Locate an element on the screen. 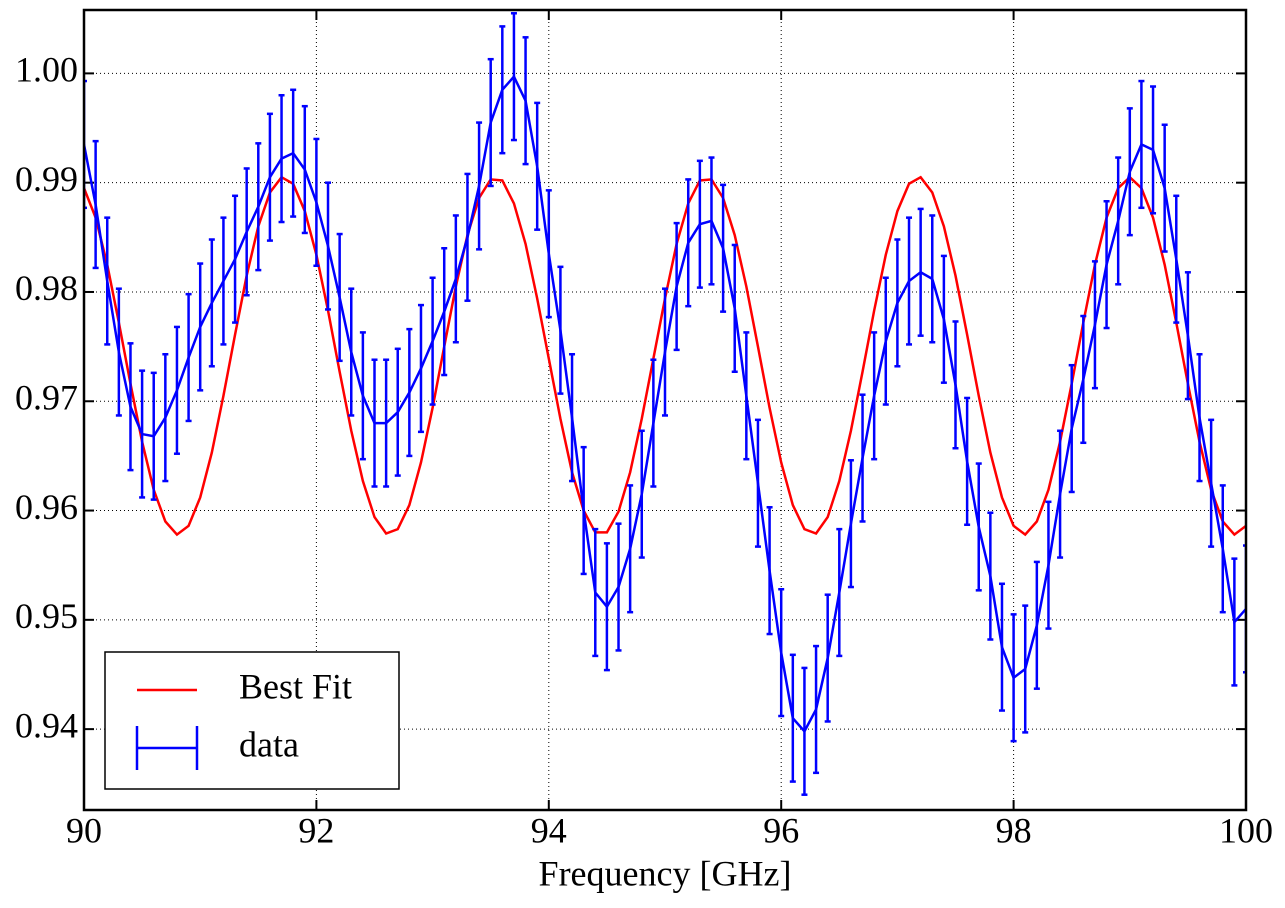 This screenshot has width=1285, height=908. legend-box is located at coordinates (252, 720).